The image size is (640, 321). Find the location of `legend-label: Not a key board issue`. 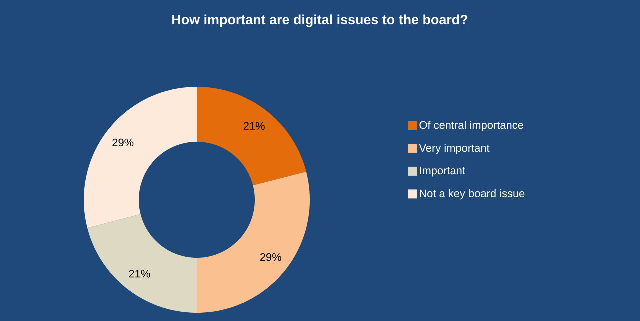

legend-label: Not a key board issue is located at coordinates (472, 194).